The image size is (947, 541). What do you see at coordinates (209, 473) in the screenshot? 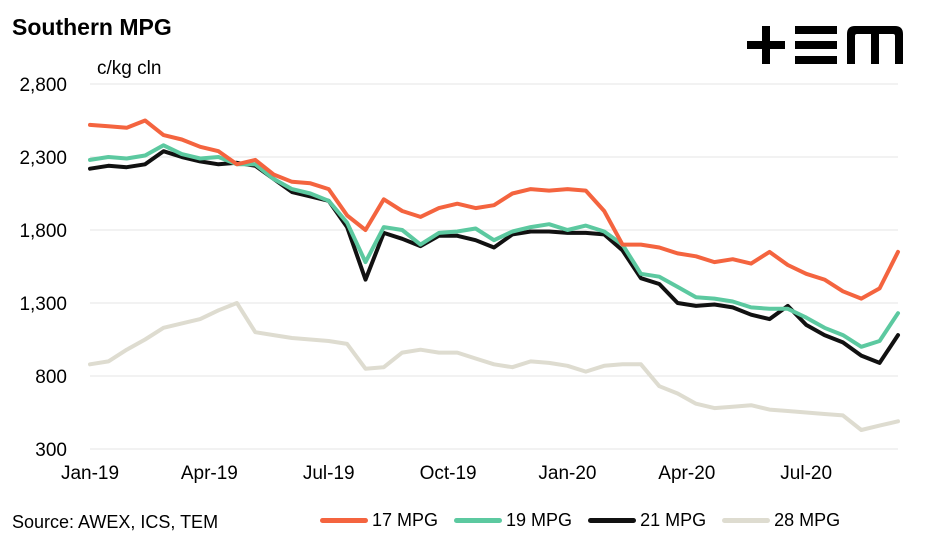
I see `x-tick-label: Apr-19` at bounding box center [209, 473].